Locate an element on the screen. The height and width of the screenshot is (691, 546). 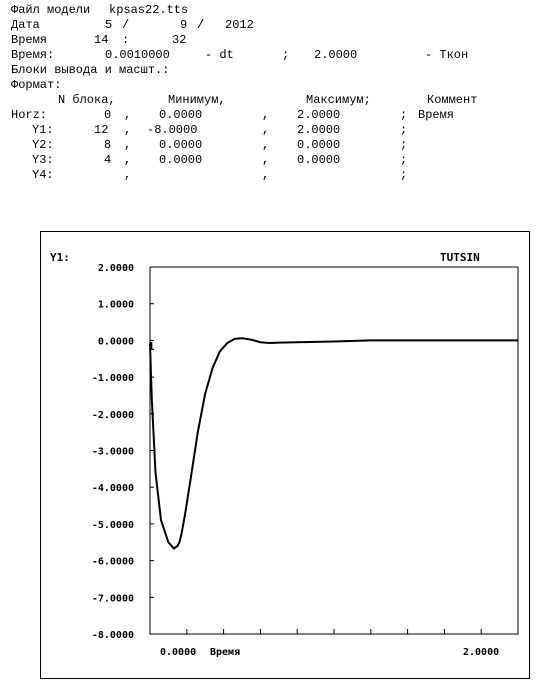
row-comment: Время is located at coordinates (436, 115).